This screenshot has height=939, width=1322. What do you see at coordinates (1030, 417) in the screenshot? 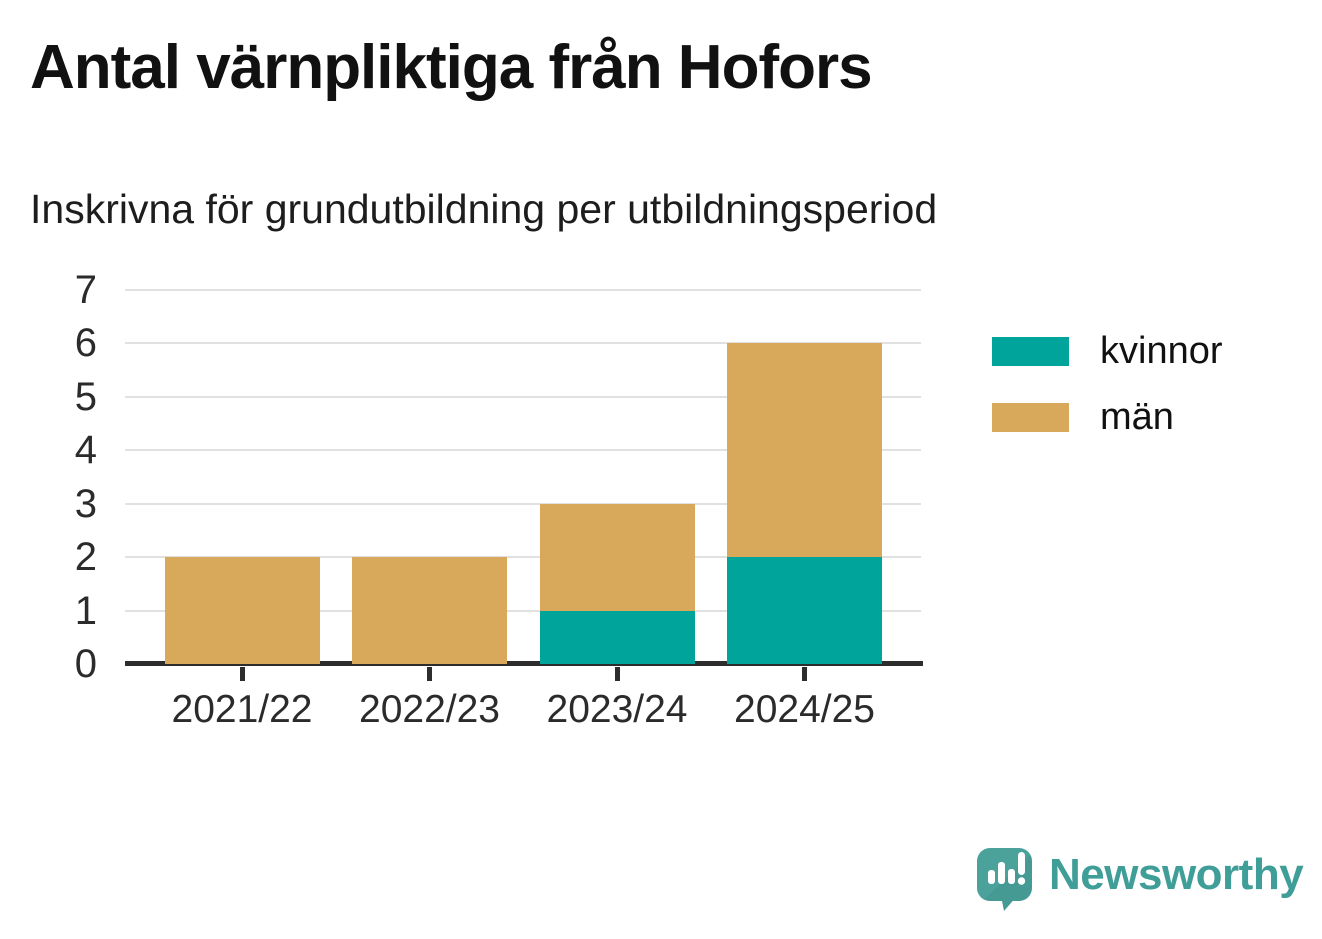
I see `legend-swatch-män` at bounding box center [1030, 417].